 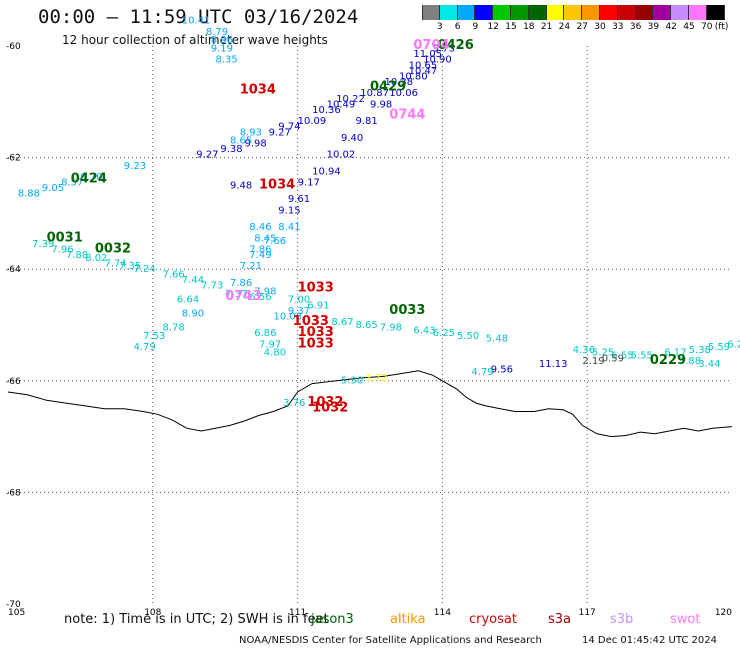 I want to click on pass-time-label: 0429, so click(x=388, y=87).